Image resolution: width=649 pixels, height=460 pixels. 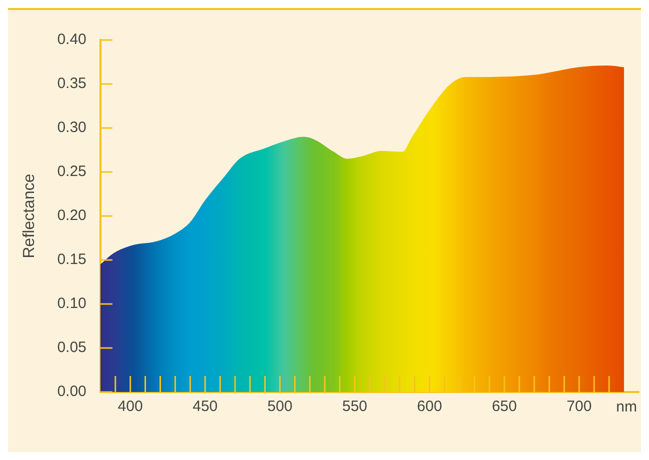 What do you see at coordinates (429, 407) in the screenshot?
I see `x-tick-label: 600` at bounding box center [429, 407].